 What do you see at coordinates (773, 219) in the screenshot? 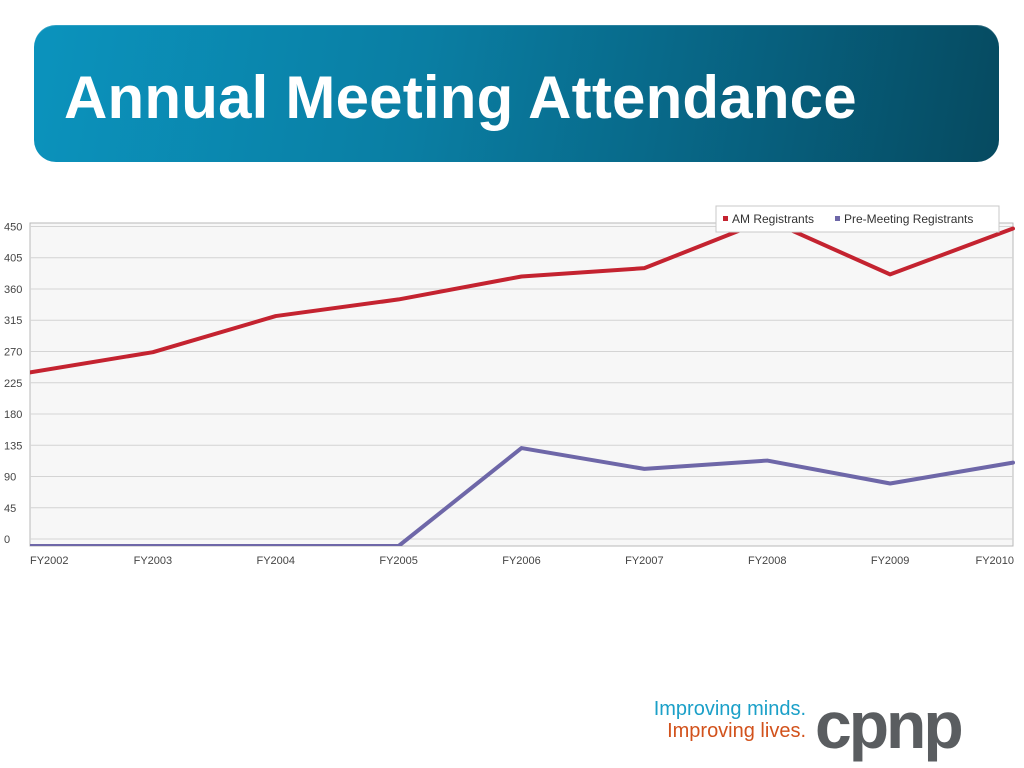
I see `legend-label: AM Registrants` at bounding box center [773, 219].